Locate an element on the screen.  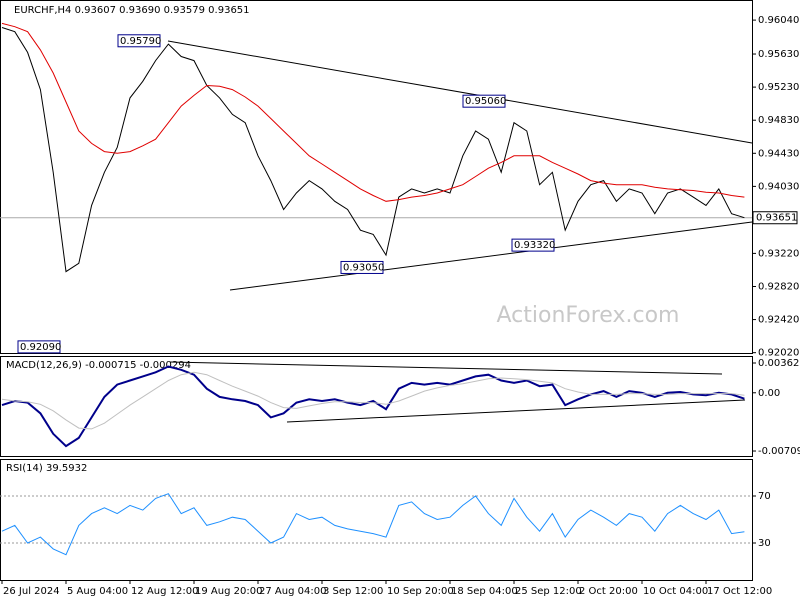
x-tick-label: 25 Sep 12:00 is located at coordinates (548, 591).